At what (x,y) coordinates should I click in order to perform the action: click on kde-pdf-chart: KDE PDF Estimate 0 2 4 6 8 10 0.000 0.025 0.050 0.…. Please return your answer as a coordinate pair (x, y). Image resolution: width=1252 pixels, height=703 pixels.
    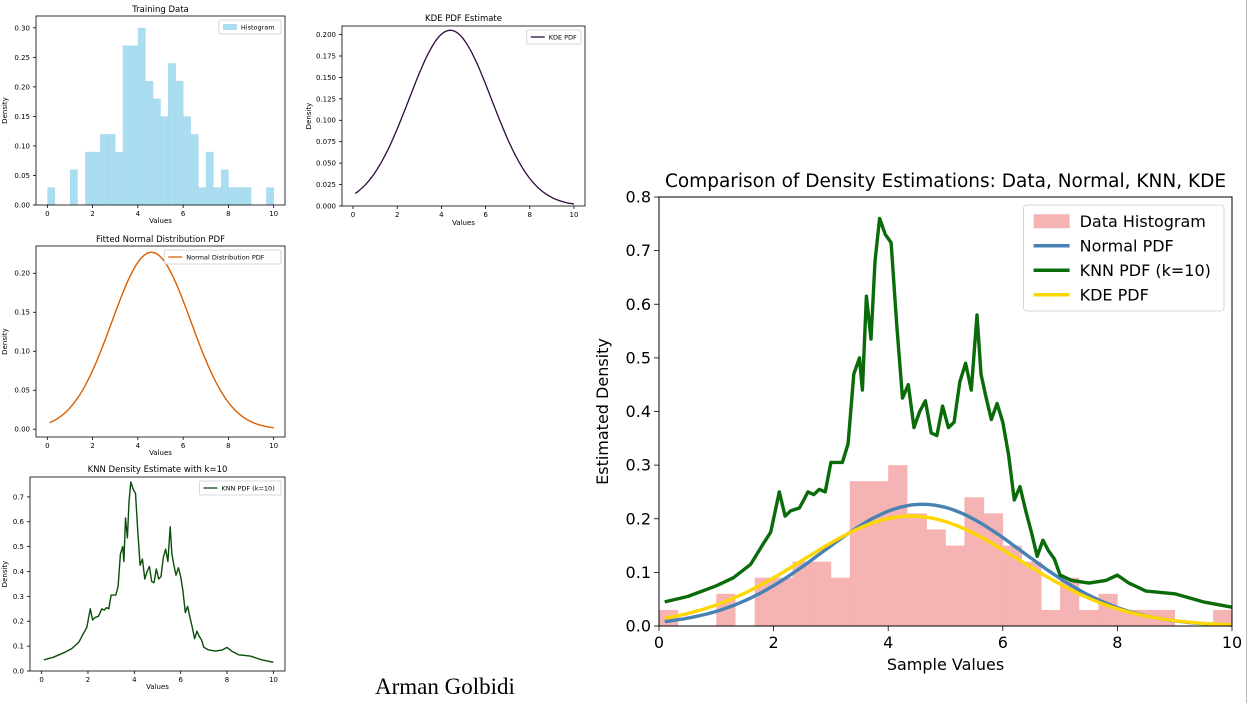
    Looking at the image, I should click on (445, 120).